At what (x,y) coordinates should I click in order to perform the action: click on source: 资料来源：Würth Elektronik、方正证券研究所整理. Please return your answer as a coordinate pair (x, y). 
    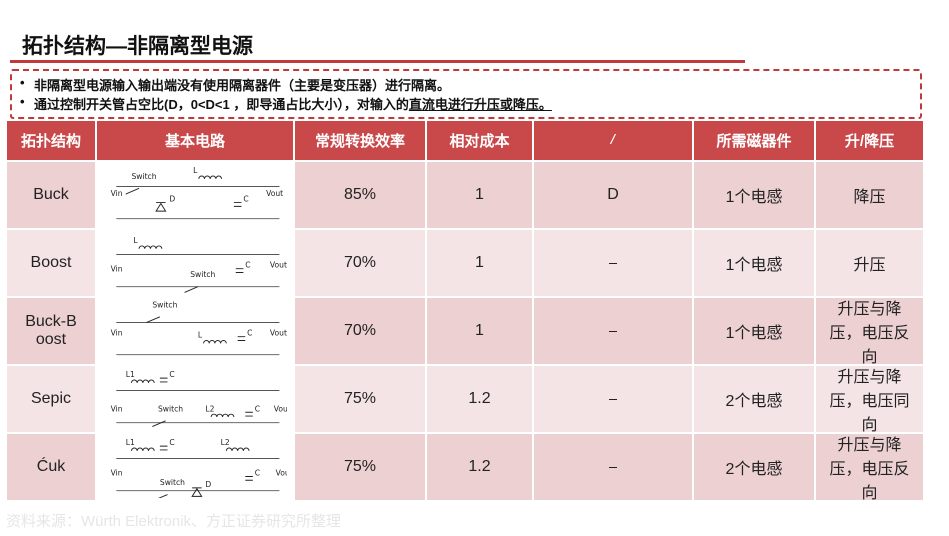
    Looking at the image, I should click on (174, 521).